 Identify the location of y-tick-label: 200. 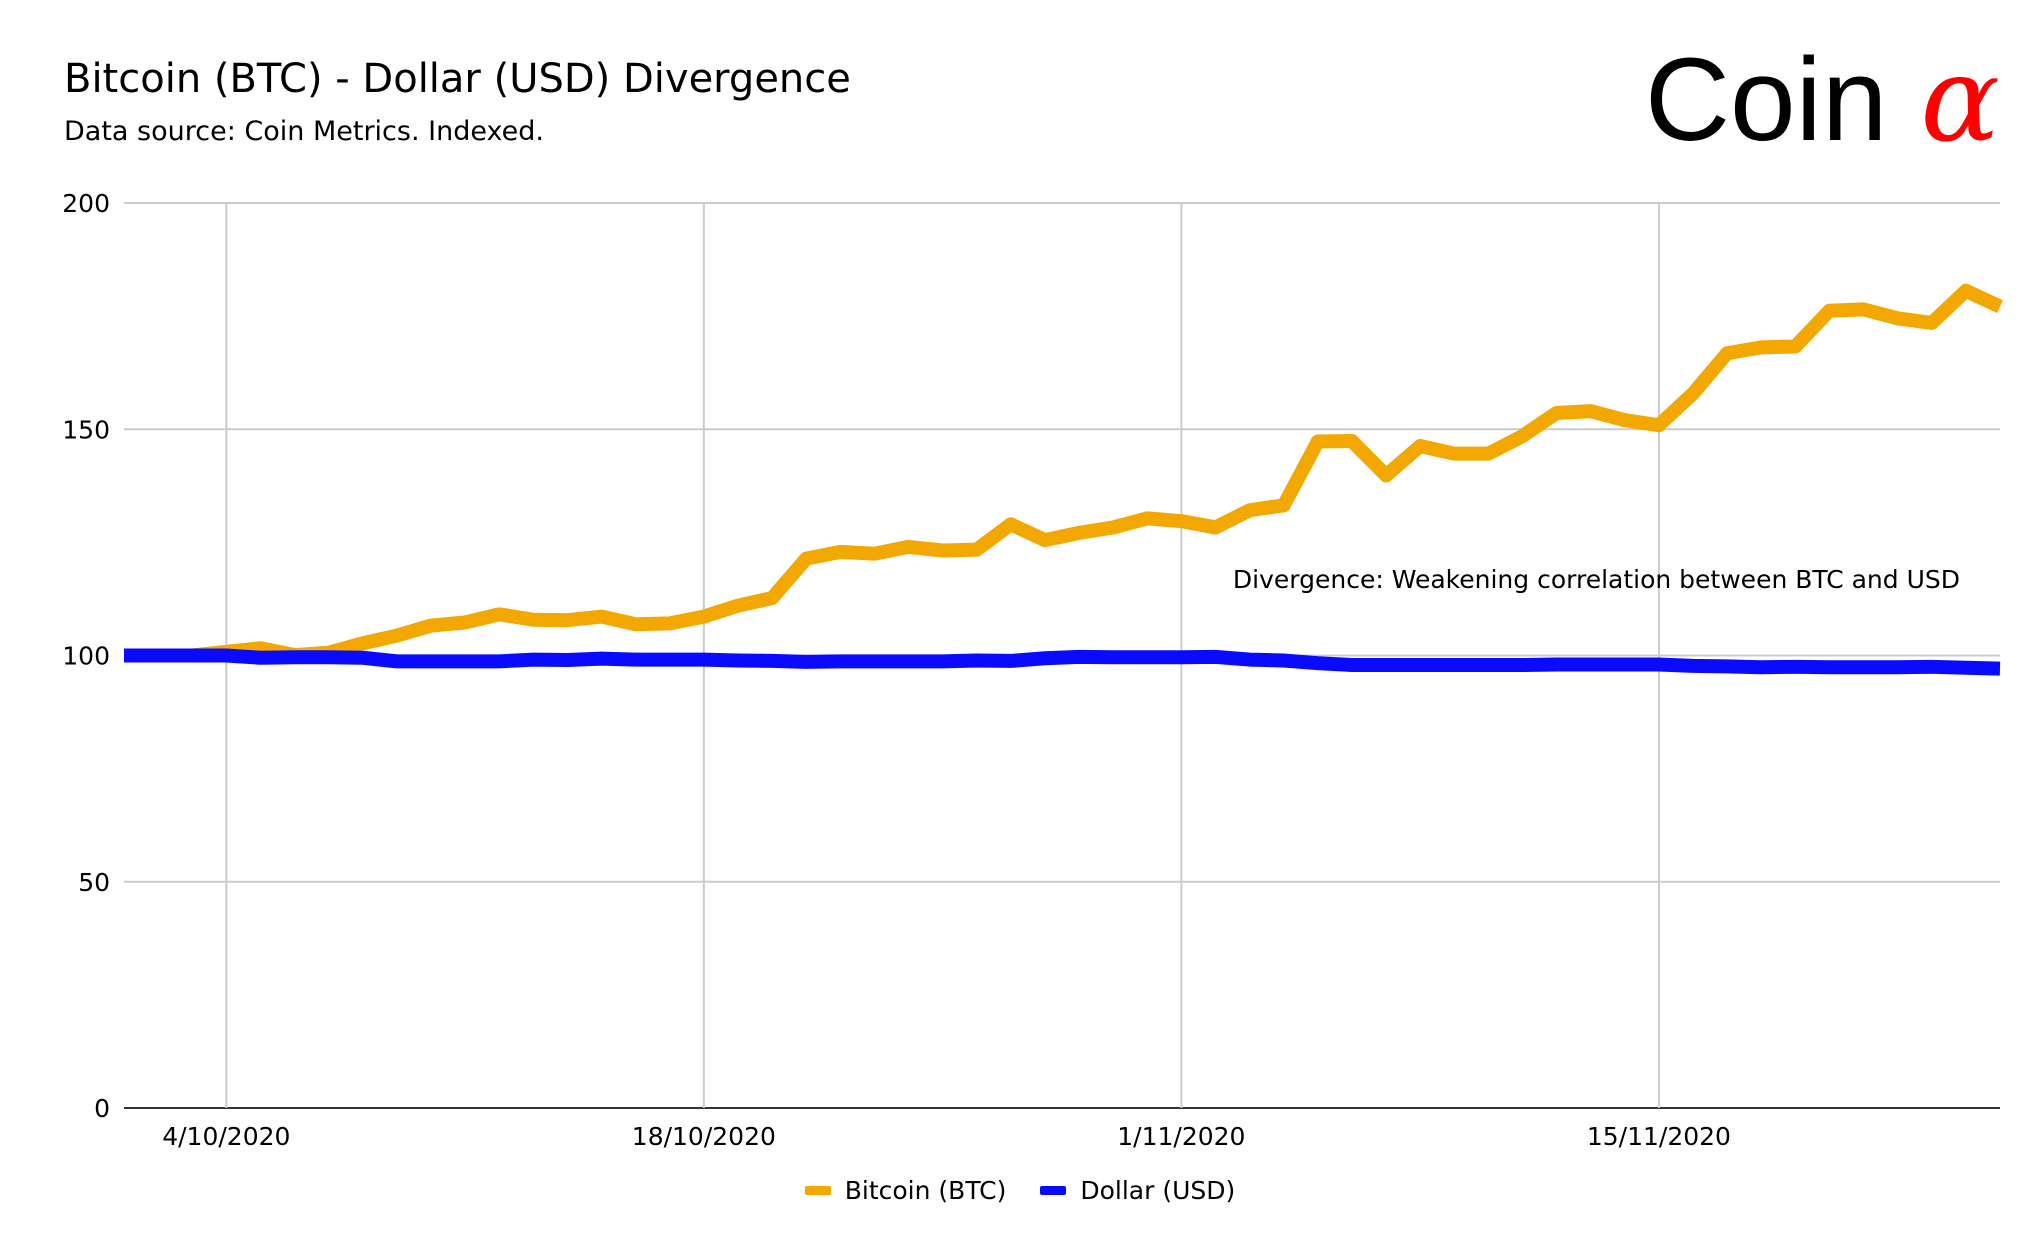
(86, 203).